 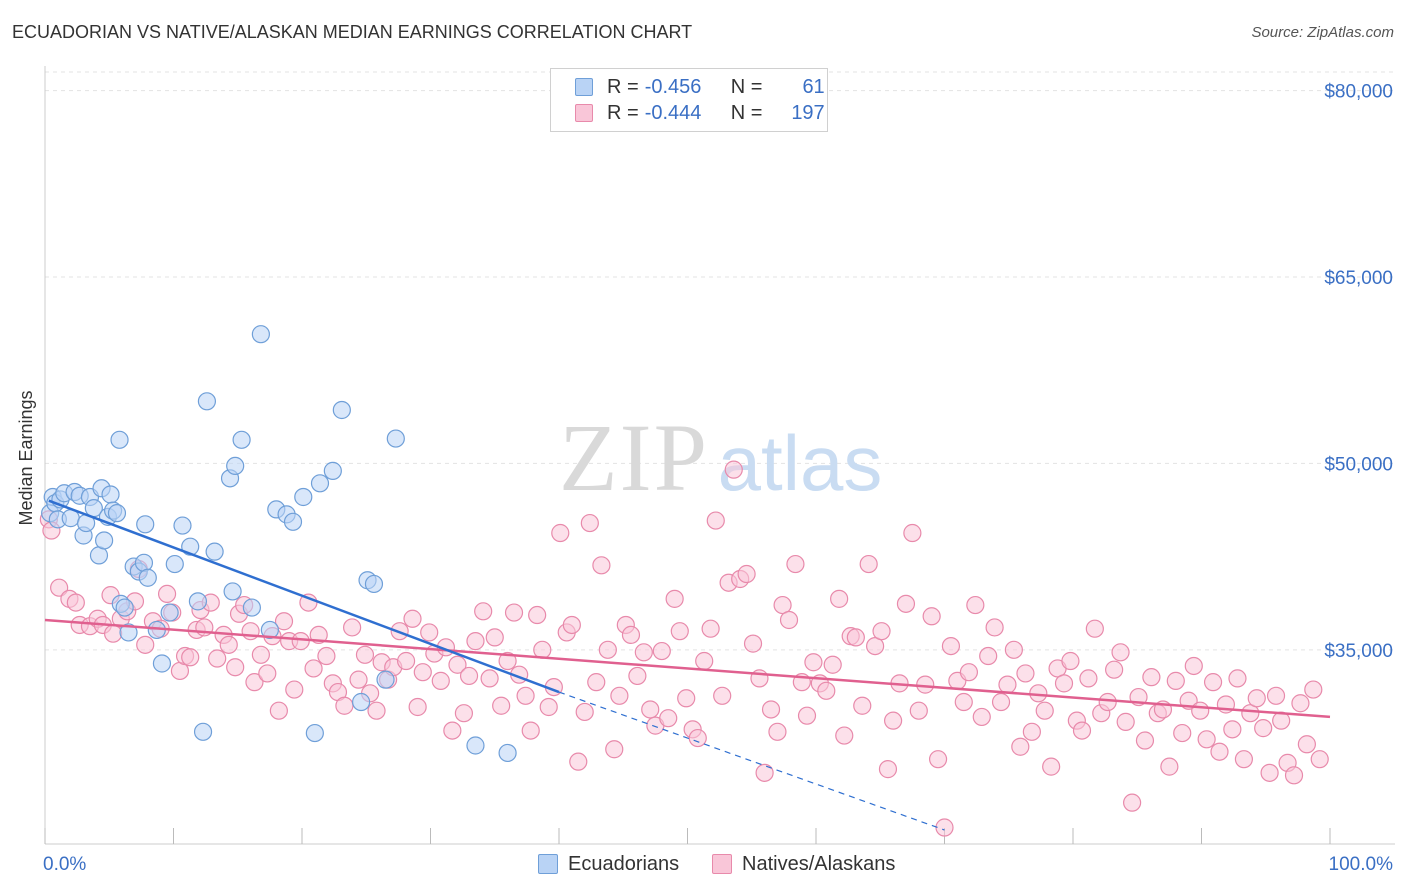 I want to click on ecuadorians-legend-label: Ecuadorians, so click(x=624, y=863).